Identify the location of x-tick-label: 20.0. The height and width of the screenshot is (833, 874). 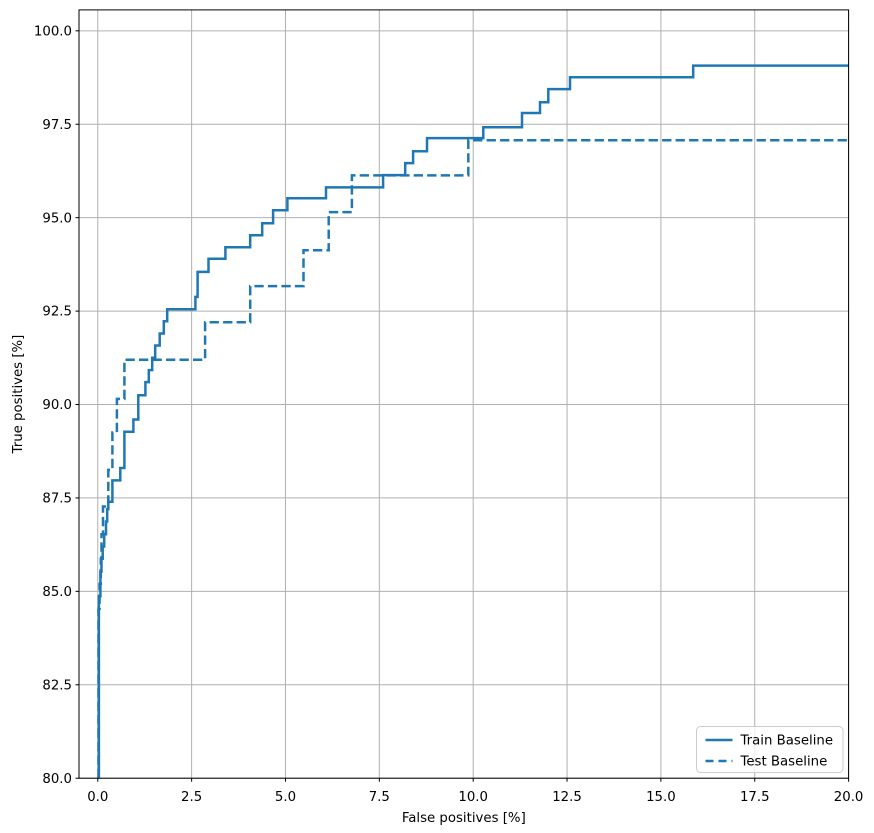
(849, 797).